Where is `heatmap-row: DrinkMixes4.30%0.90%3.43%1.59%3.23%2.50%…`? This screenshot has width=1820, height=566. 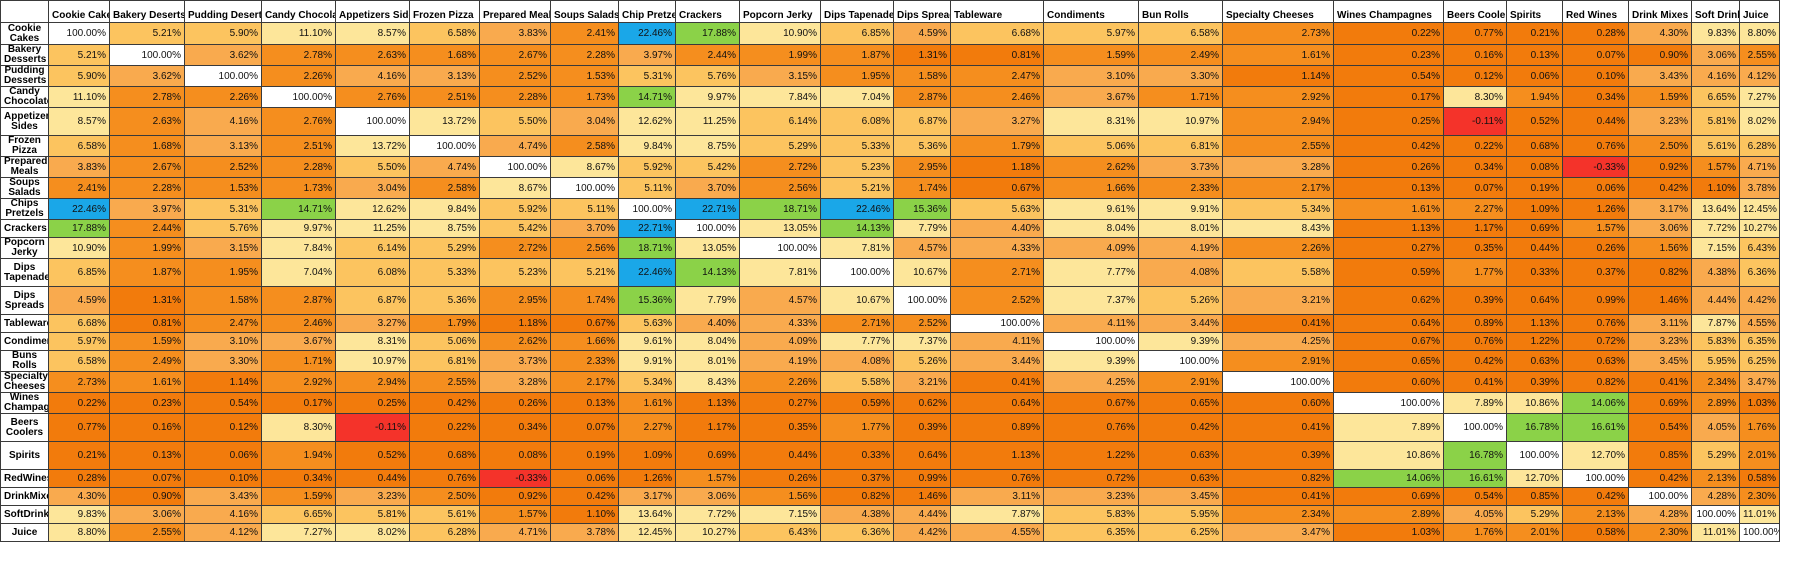 heatmap-row: DrinkMixes4.30%0.90%3.43%1.59%3.23%2.50%… is located at coordinates (890, 496).